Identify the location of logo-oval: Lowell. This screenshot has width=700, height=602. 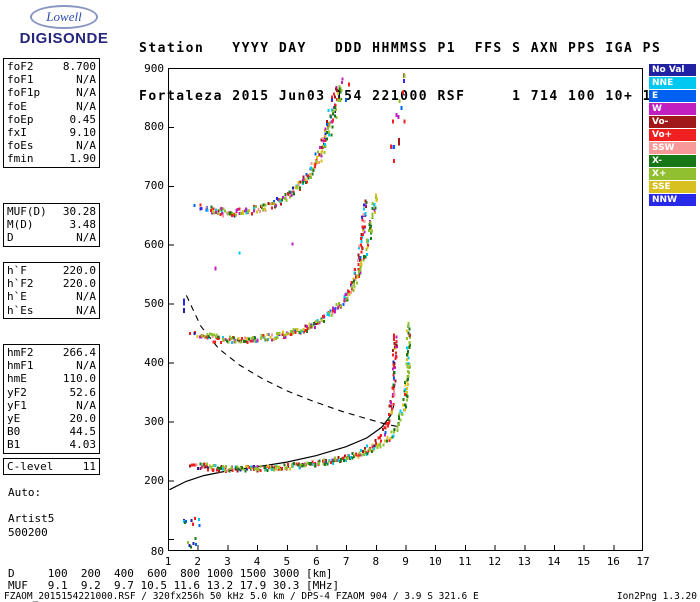
(64, 17).